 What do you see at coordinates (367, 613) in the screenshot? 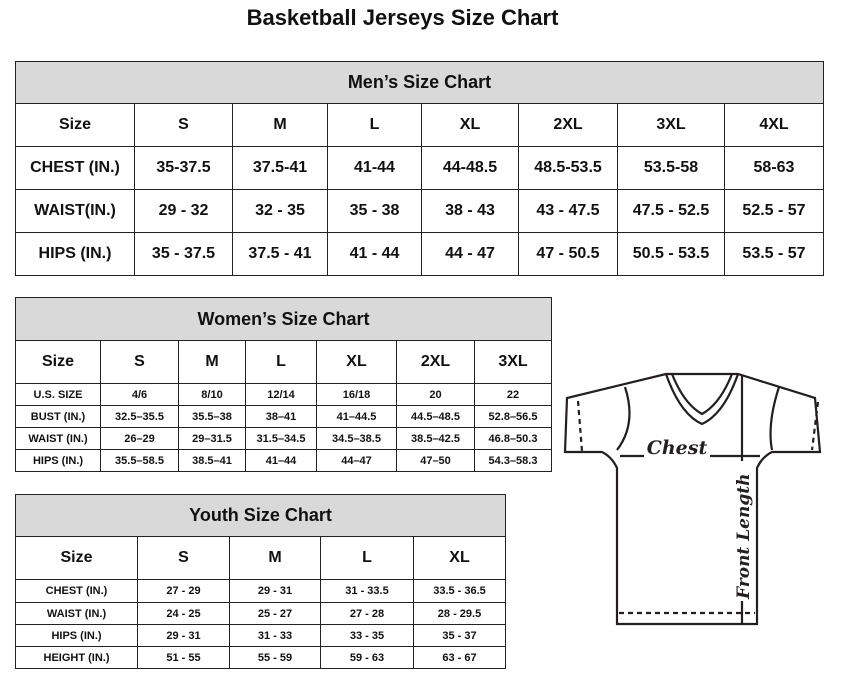
I see `table-cell: 27 - 28` at bounding box center [367, 613].